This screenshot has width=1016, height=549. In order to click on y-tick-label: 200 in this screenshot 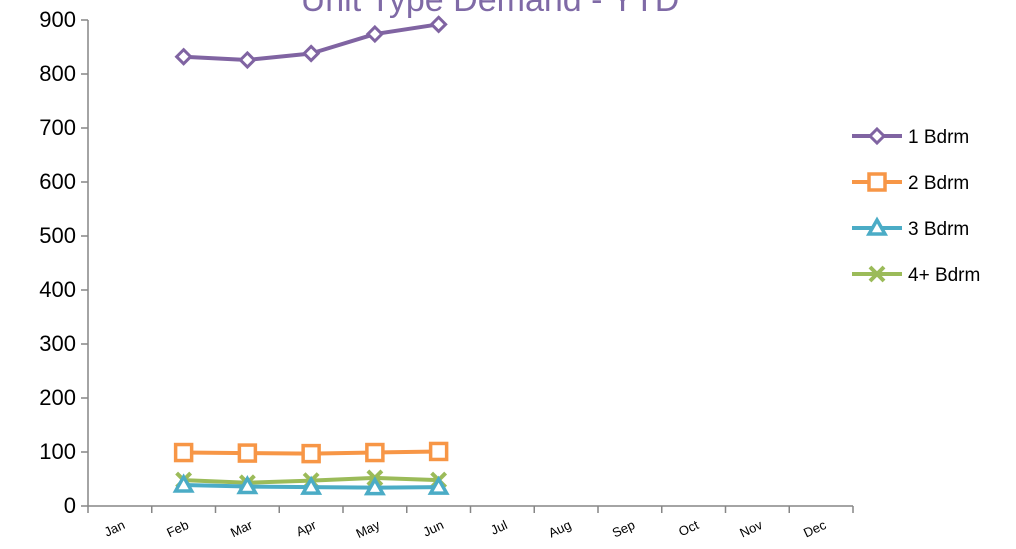, I will do `click(57, 397)`.